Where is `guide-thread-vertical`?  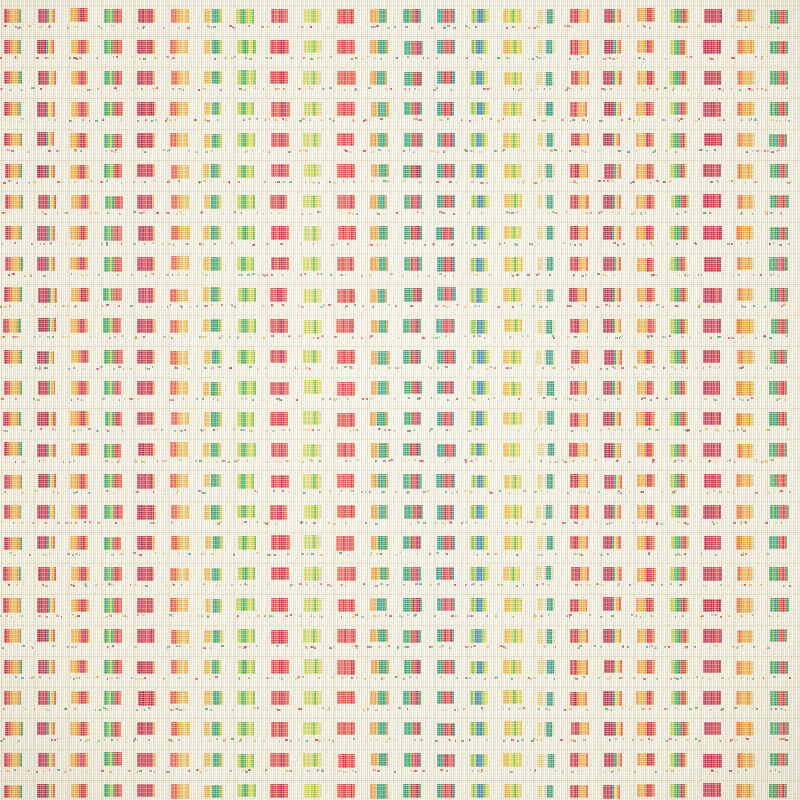
guide-thread-vertical is located at coordinates (135, 400).